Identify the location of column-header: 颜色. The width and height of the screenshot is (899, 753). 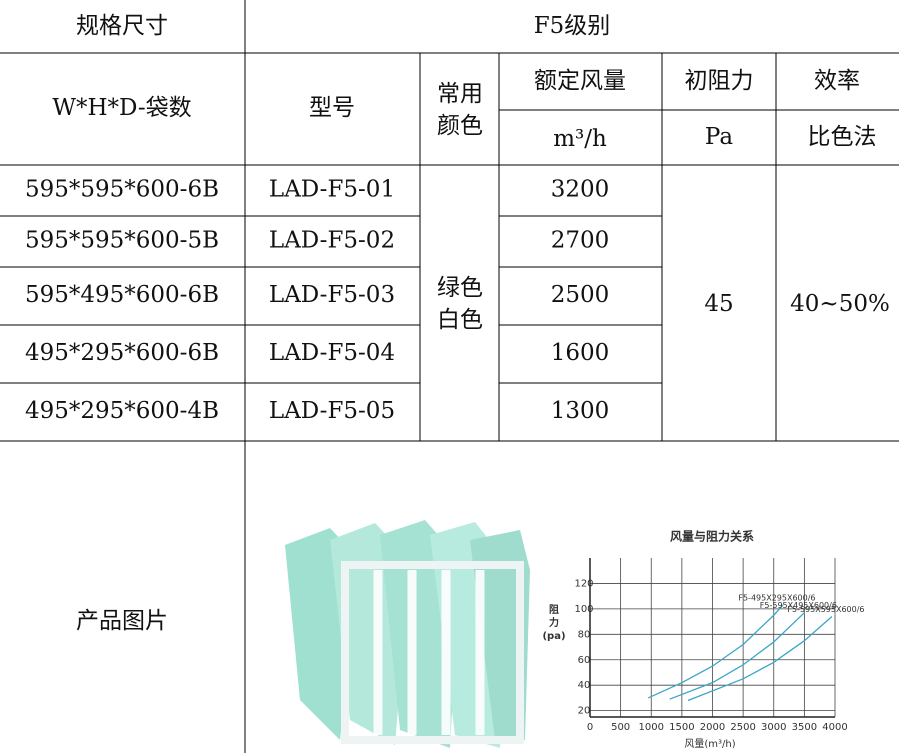
(460, 126).